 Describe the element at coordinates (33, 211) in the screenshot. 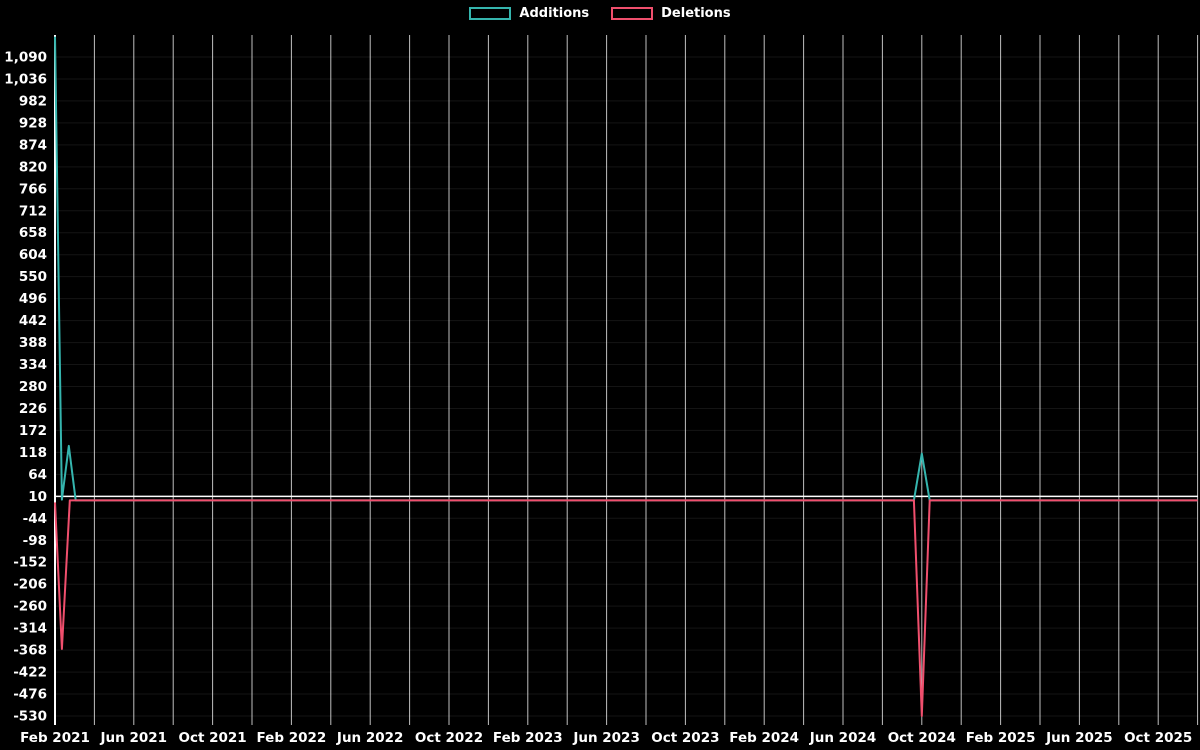

I see `y-tick-label: 712` at that location.